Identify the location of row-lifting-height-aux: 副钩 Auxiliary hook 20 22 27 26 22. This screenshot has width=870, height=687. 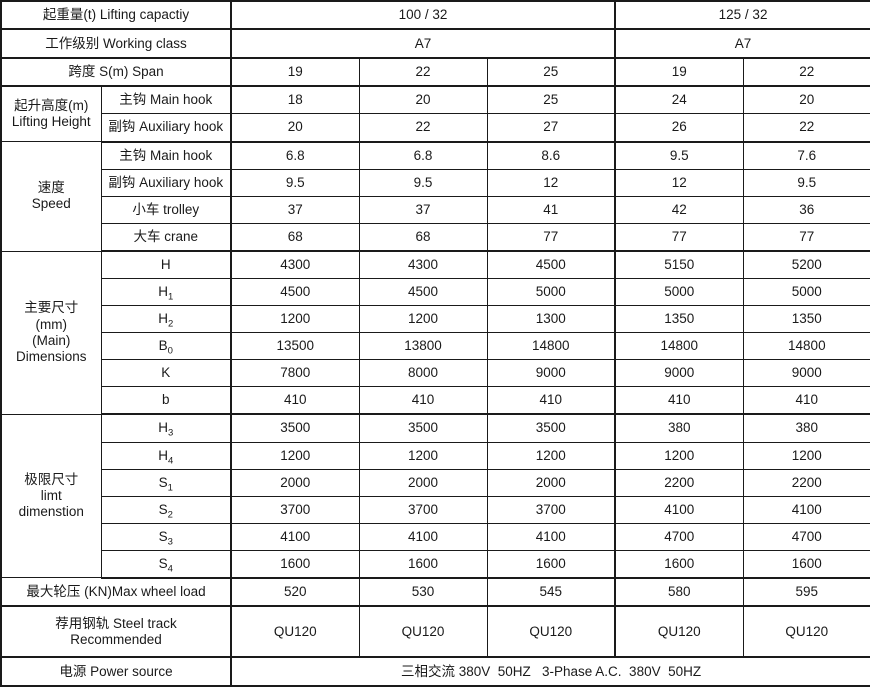
(435, 128).